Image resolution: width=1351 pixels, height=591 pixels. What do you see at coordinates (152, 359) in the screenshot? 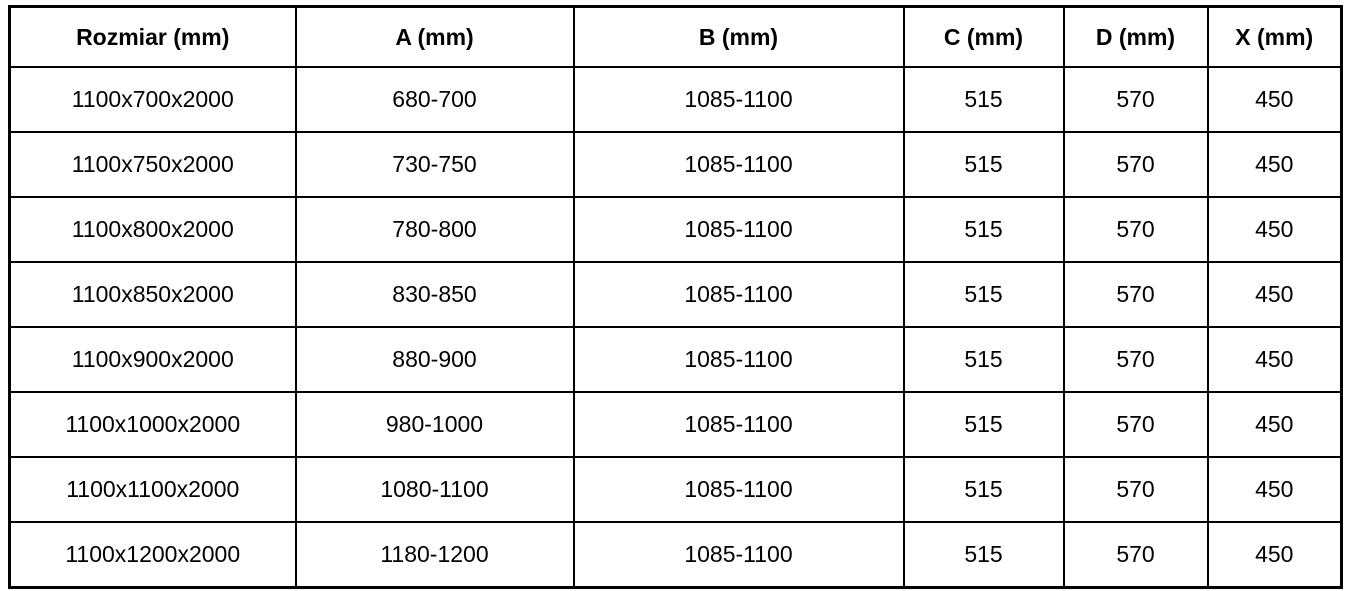
I see `table-cell: 1100x900x2000` at bounding box center [152, 359].